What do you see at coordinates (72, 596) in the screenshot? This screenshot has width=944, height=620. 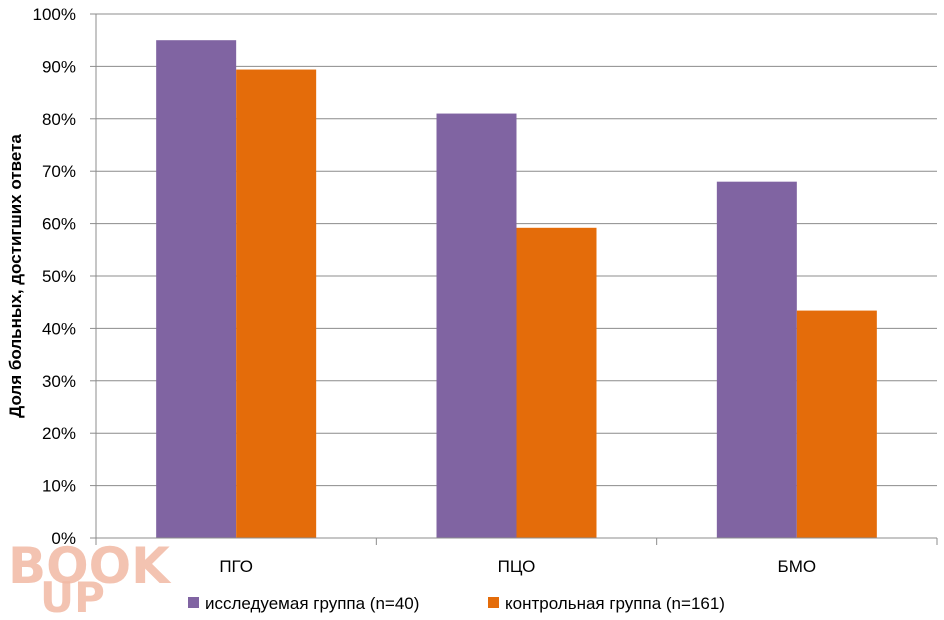 I see `watermark-line2: UP` at bounding box center [72, 596].